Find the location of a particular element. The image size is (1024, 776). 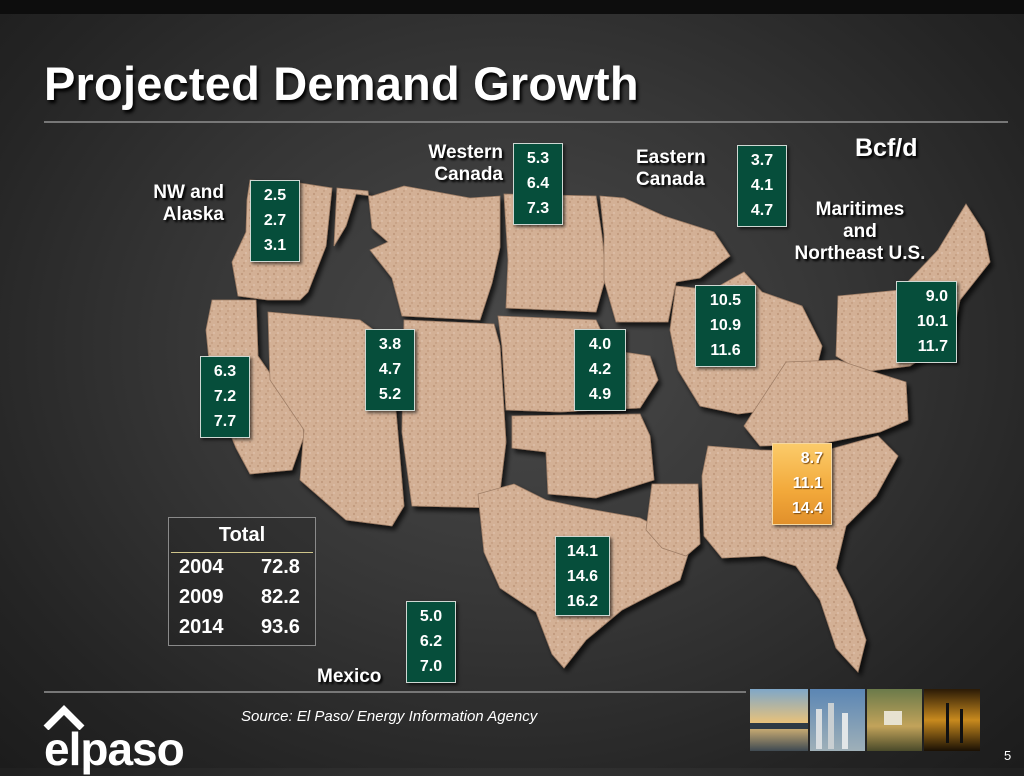

demand-value-2004: 2.5 is located at coordinates (275, 195).